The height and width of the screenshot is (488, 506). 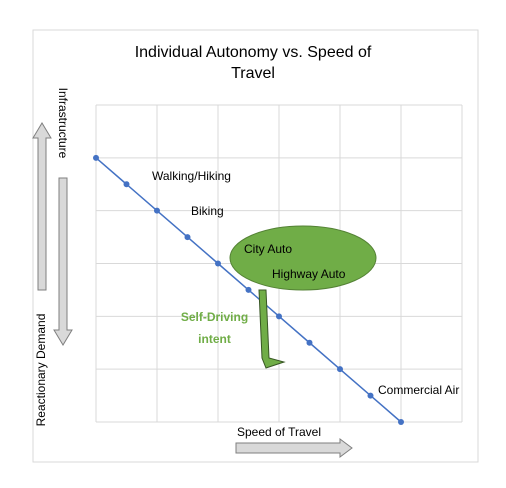 What do you see at coordinates (214, 328) in the screenshot?
I see `annotation: Self-Driving intent` at bounding box center [214, 328].